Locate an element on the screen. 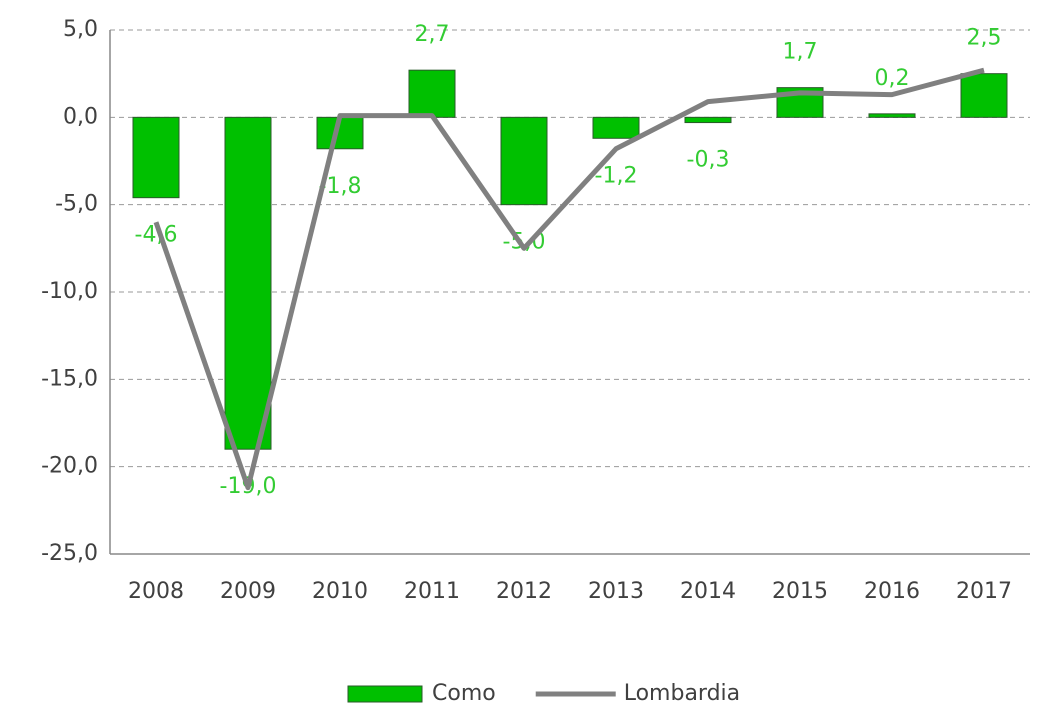 Image resolution: width=1037 pixels, height=705 pixels. x-tick-label: 2015 is located at coordinates (800, 591).